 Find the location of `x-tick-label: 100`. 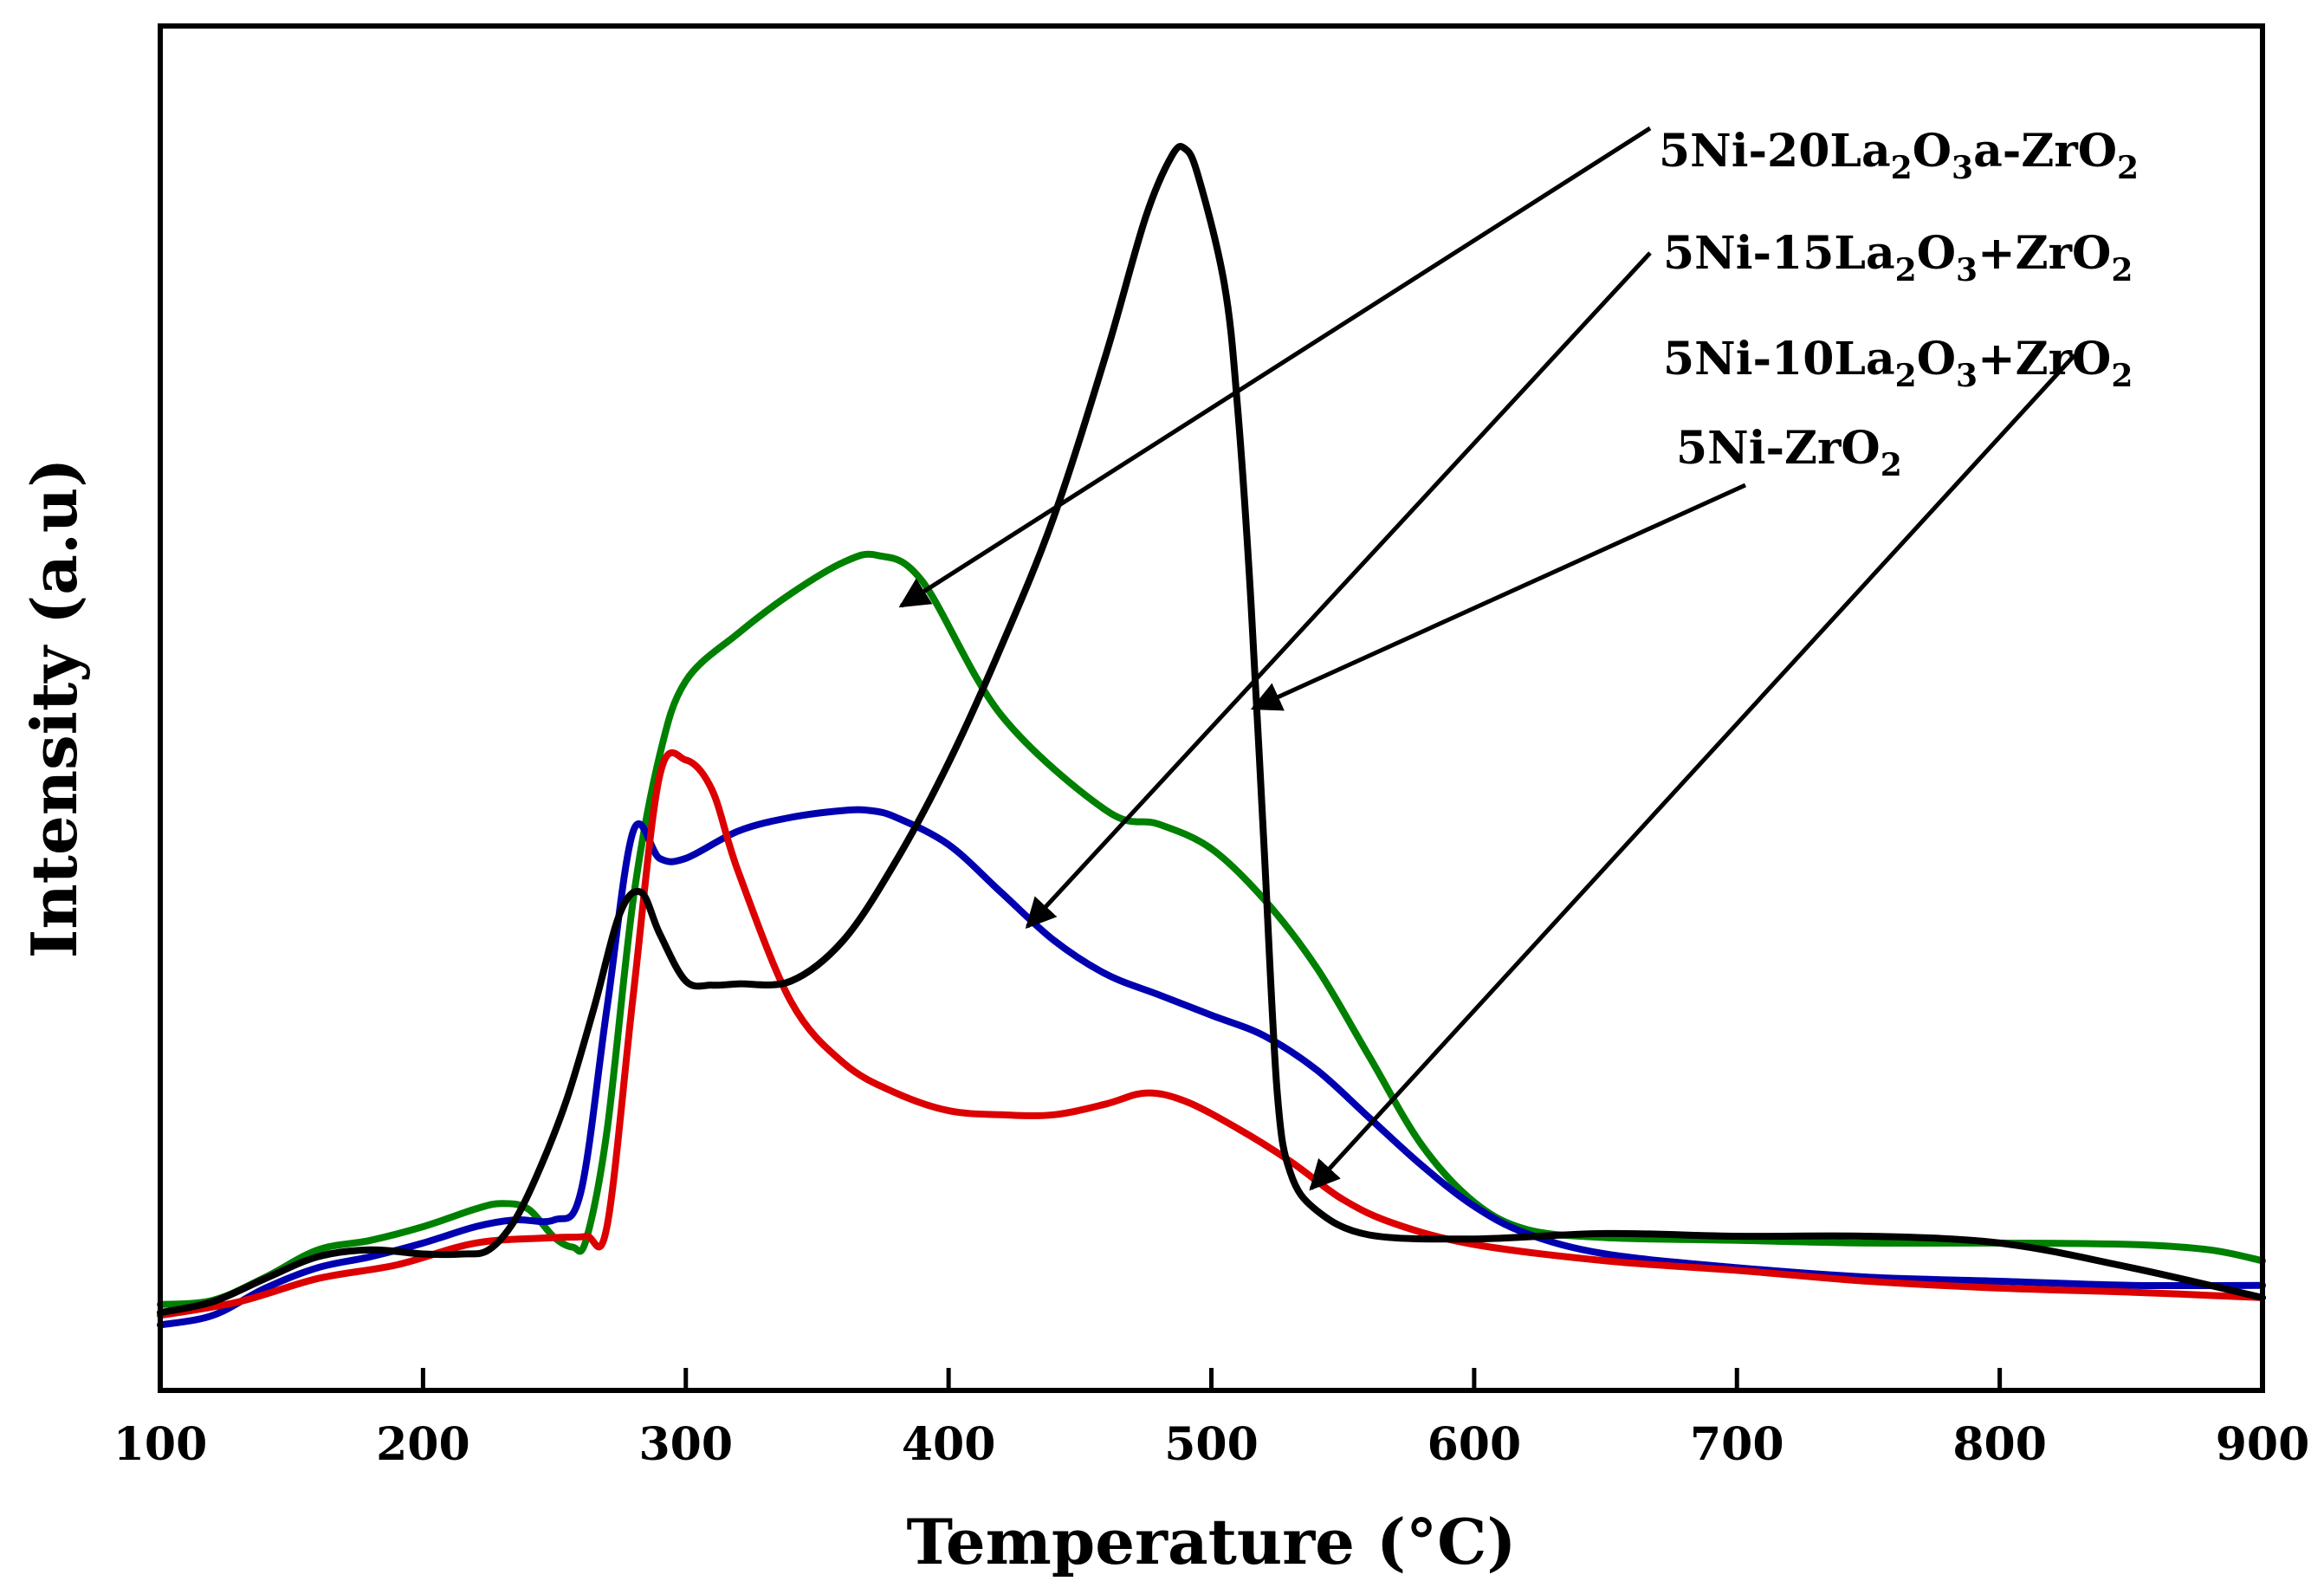

x-tick-label: 100 is located at coordinates (160, 1444).